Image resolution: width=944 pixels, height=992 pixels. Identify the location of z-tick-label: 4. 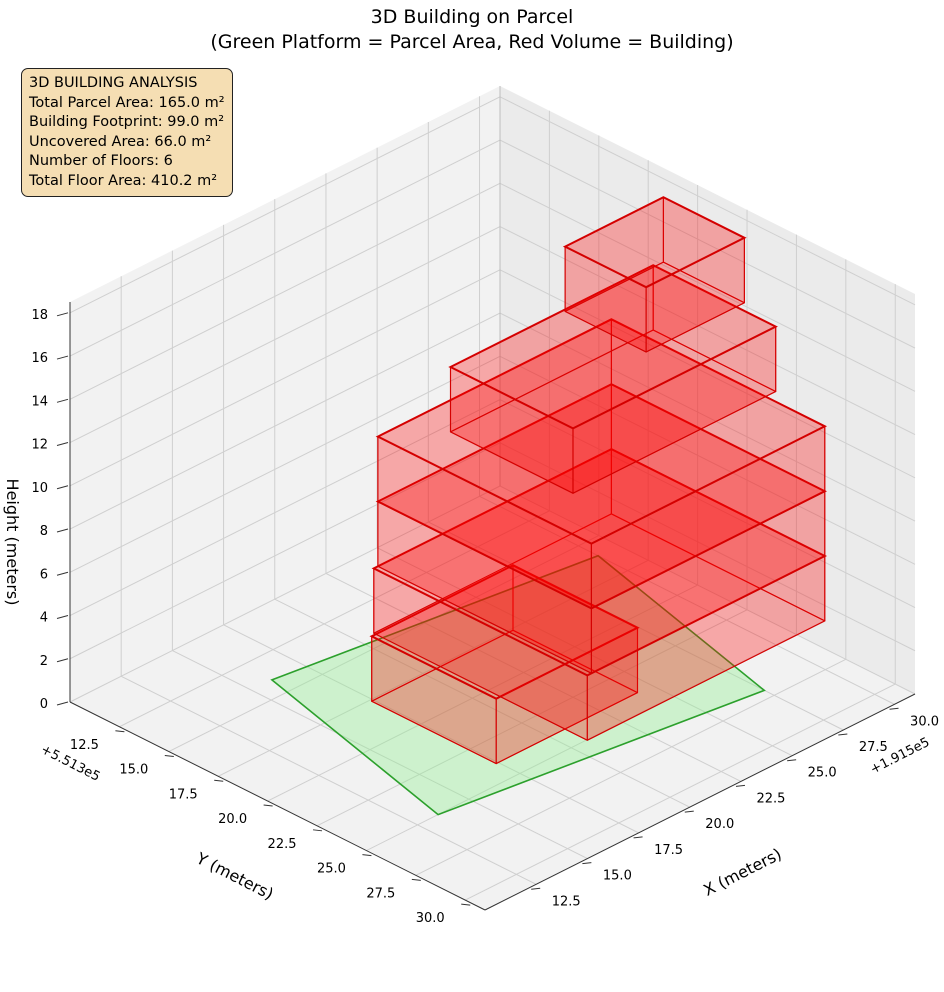
(44, 618).